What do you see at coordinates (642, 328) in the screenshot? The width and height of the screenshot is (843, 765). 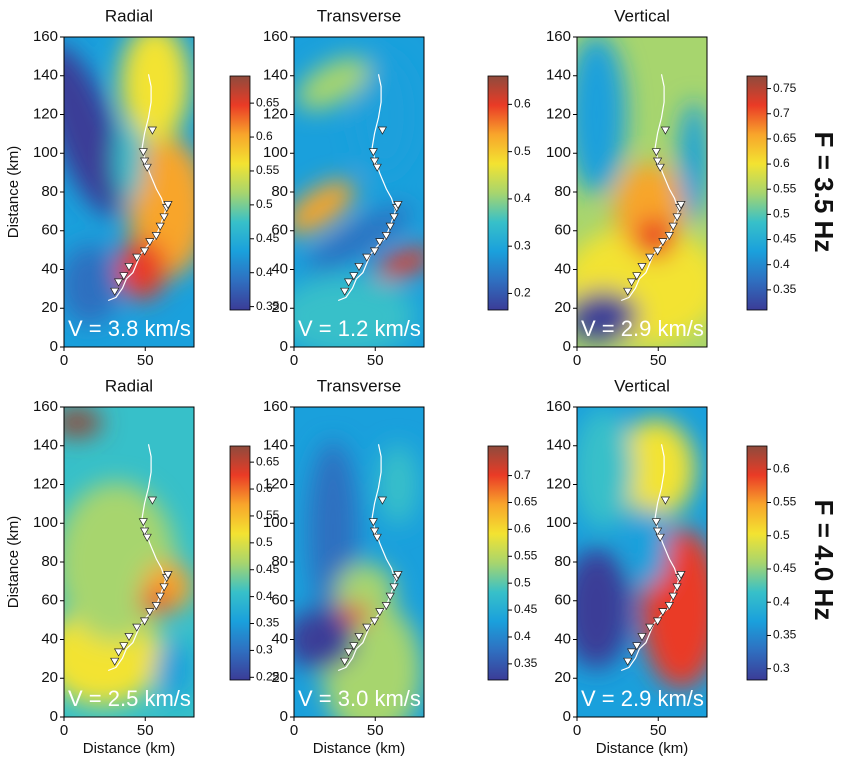 I see `velocity-annotation: V = 2.9 km/s` at bounding box center [642, 328].